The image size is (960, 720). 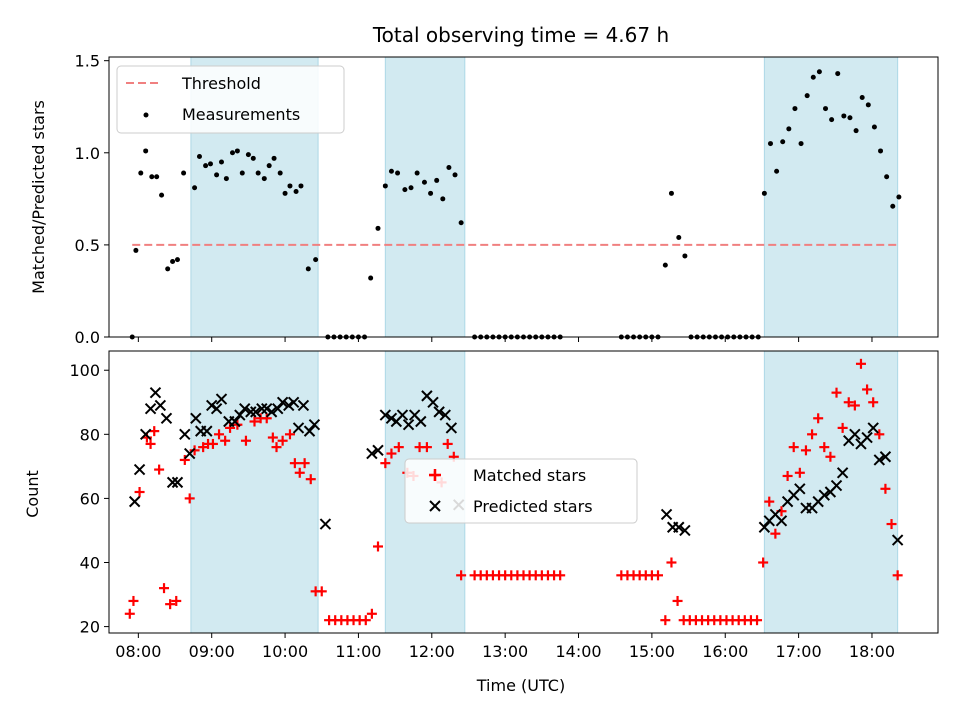 I want to click on shaded-interval, so click(x=425, y=197).